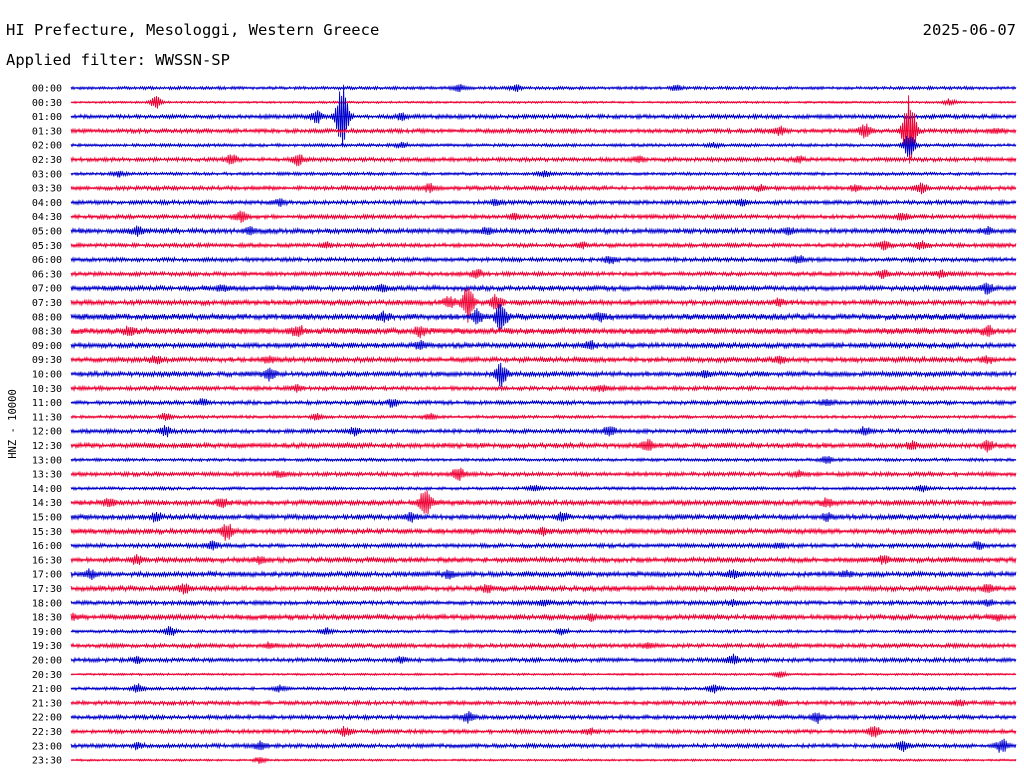 This screenshot has width=1024, height=780. I want to click on row-time-label: 19:30, so click(47, 646).